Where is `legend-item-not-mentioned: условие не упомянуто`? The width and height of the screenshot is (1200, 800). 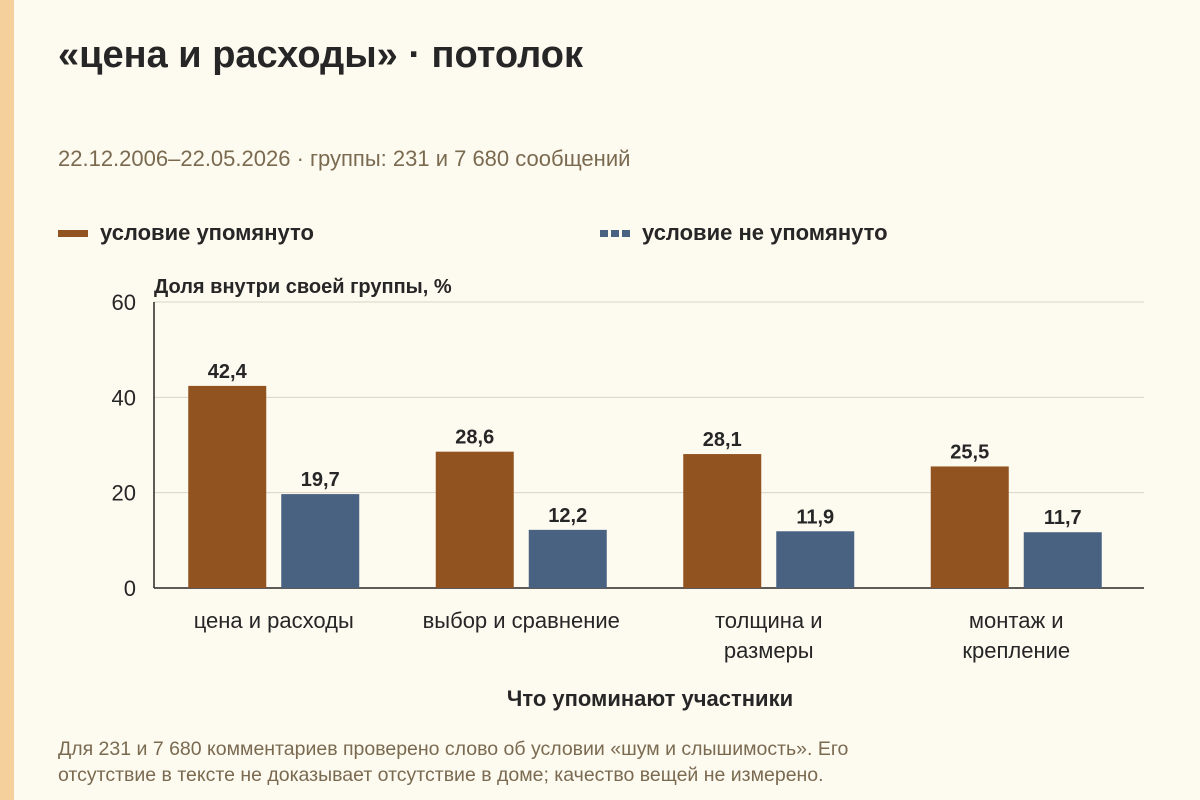
legend-item-not-mentioned: условие не упомянуто is located at coordinates (744, 233).